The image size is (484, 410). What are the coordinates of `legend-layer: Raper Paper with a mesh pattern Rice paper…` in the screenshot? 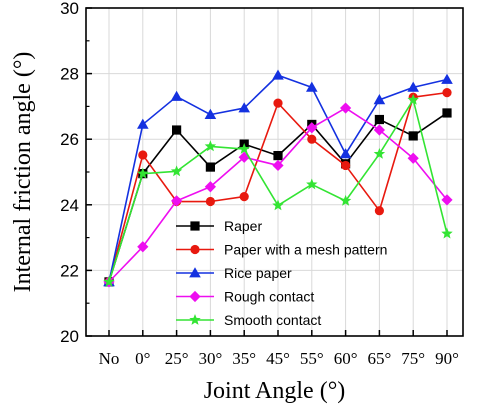 It's located at (281, 273).